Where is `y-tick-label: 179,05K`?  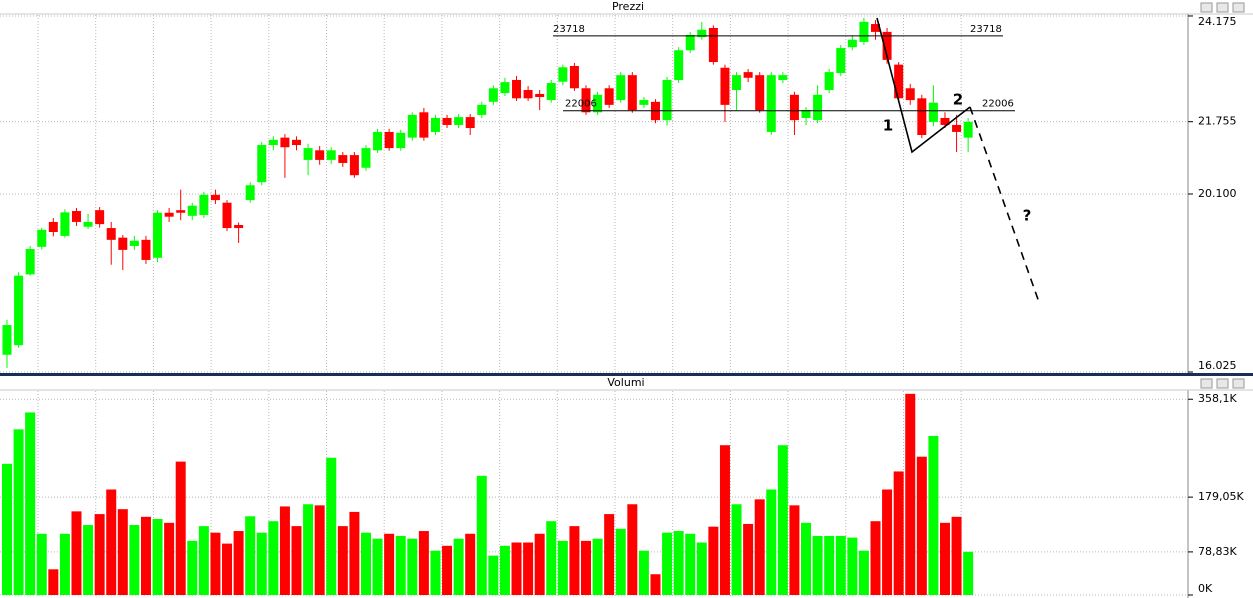 y-tick-label: 179,05K is located at coordinates (1221, 496).